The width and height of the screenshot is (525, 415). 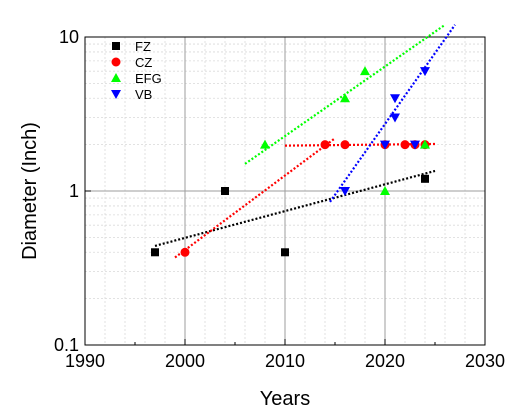 I want to click on legend-marker-vb, so click(x=116, y=94).